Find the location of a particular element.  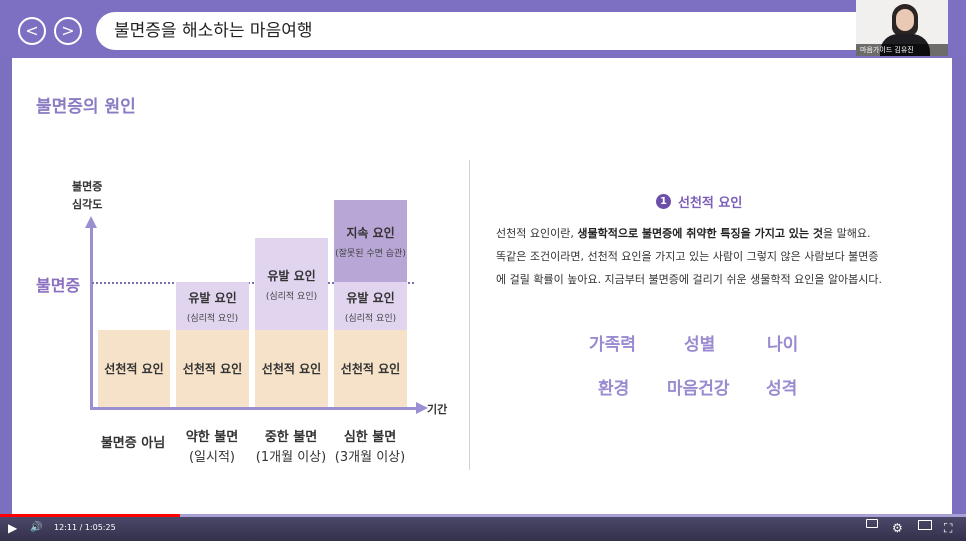

threshold-label: 불면증 is located at coordinates (58, 285).